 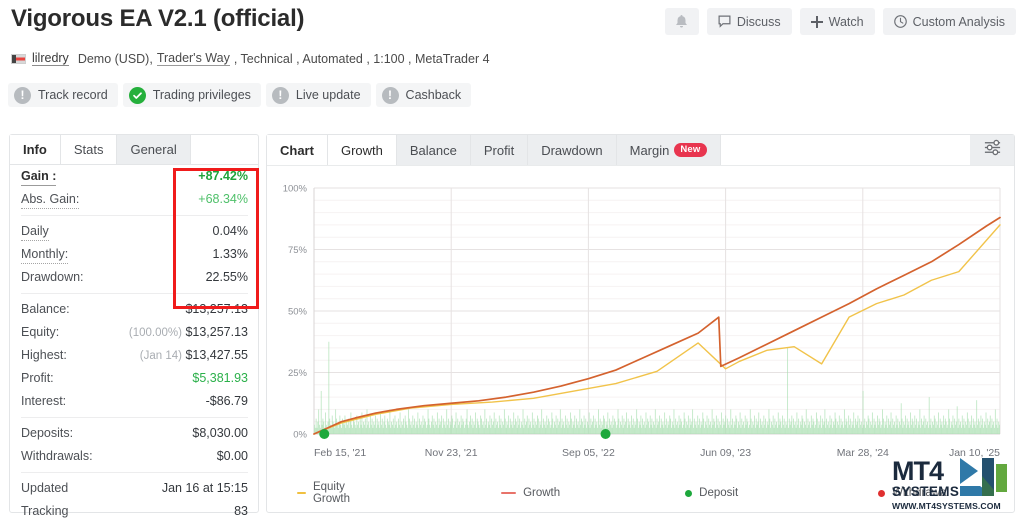 I want to click on check-icon, so click(x=137, y=95).